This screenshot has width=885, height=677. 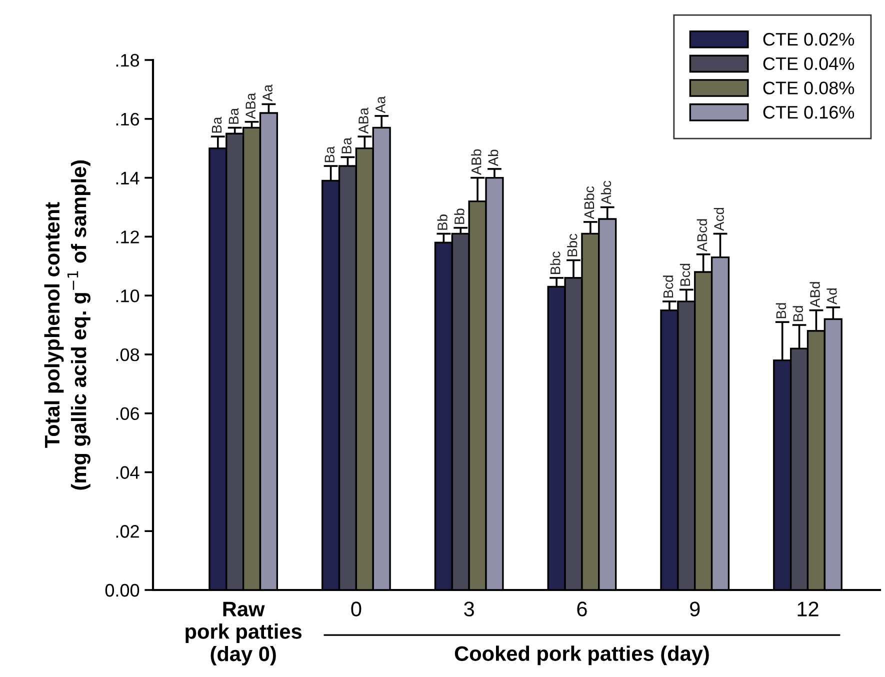 What do you see at coordinates (815, 295) in the screenshot?
I see `data-label: ABd` at bounding box center [815, 295].